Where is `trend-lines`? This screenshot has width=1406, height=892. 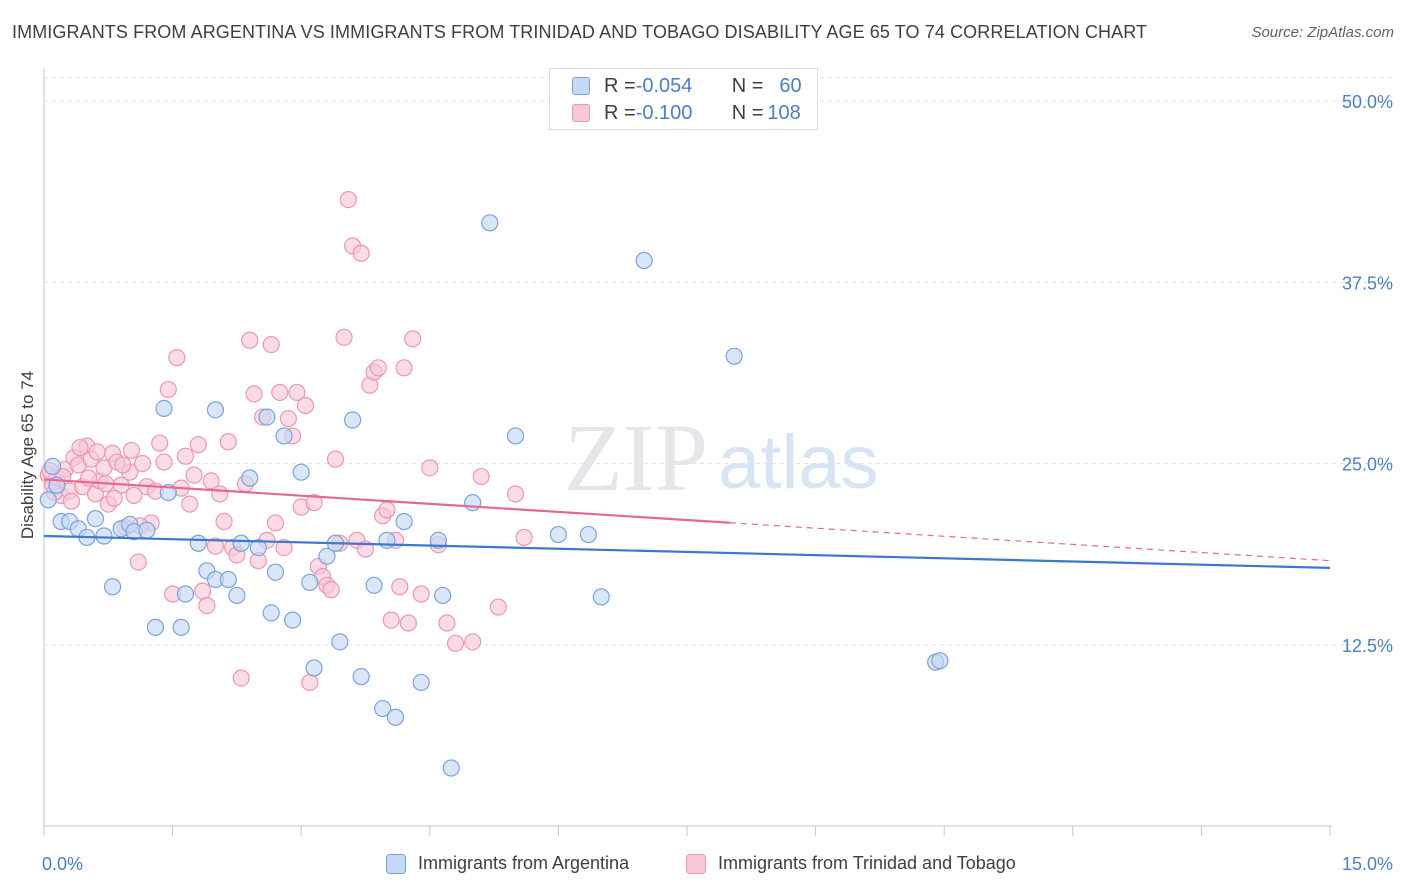
trend-lines is located at coordinates (687, 523).